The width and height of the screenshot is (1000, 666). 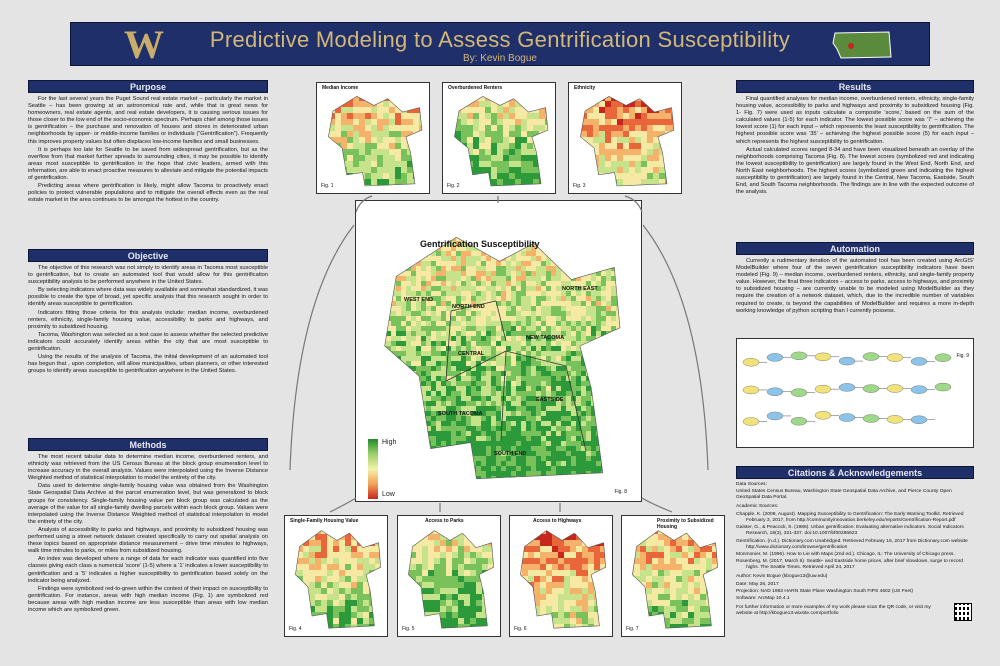 I want to click on figure-title: Ethnicity, so click(x=585, y=88).